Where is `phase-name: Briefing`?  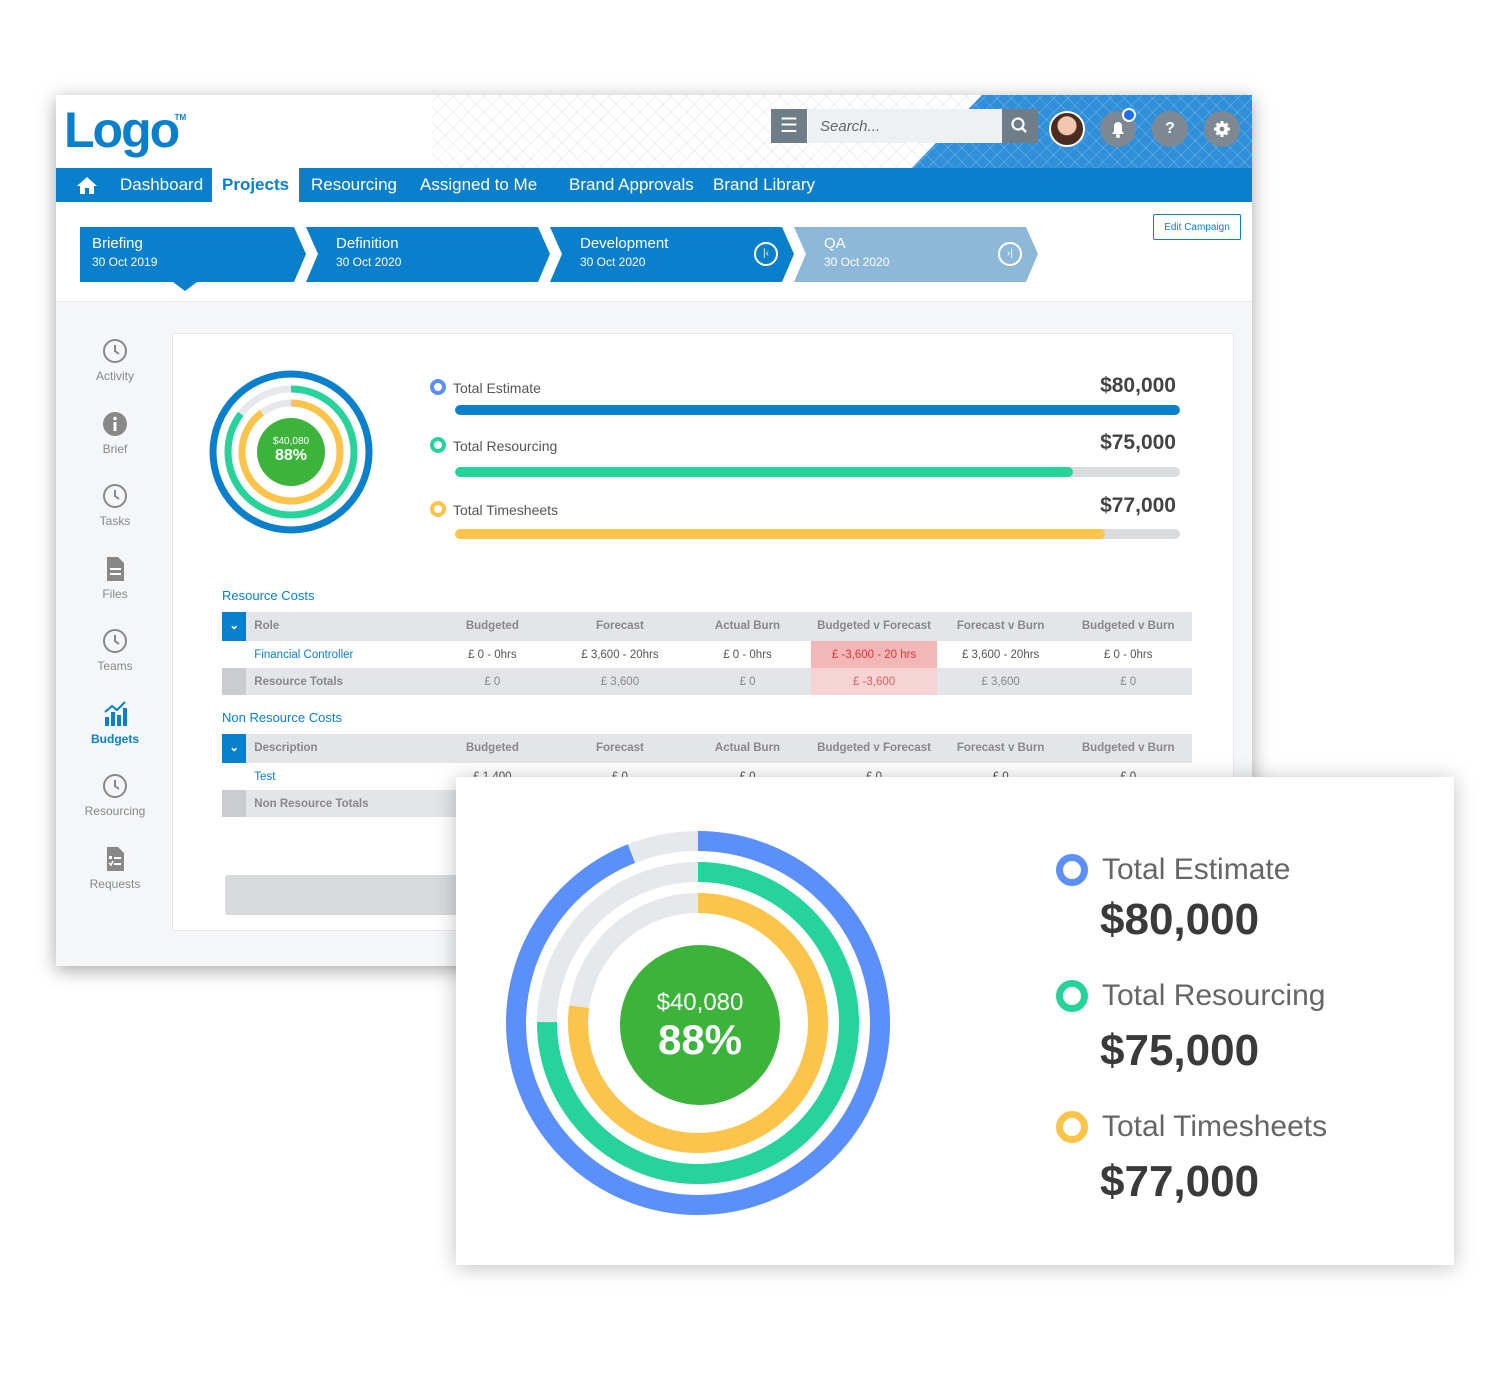
phase-name: Briefing is located at coordinates (117, 243).